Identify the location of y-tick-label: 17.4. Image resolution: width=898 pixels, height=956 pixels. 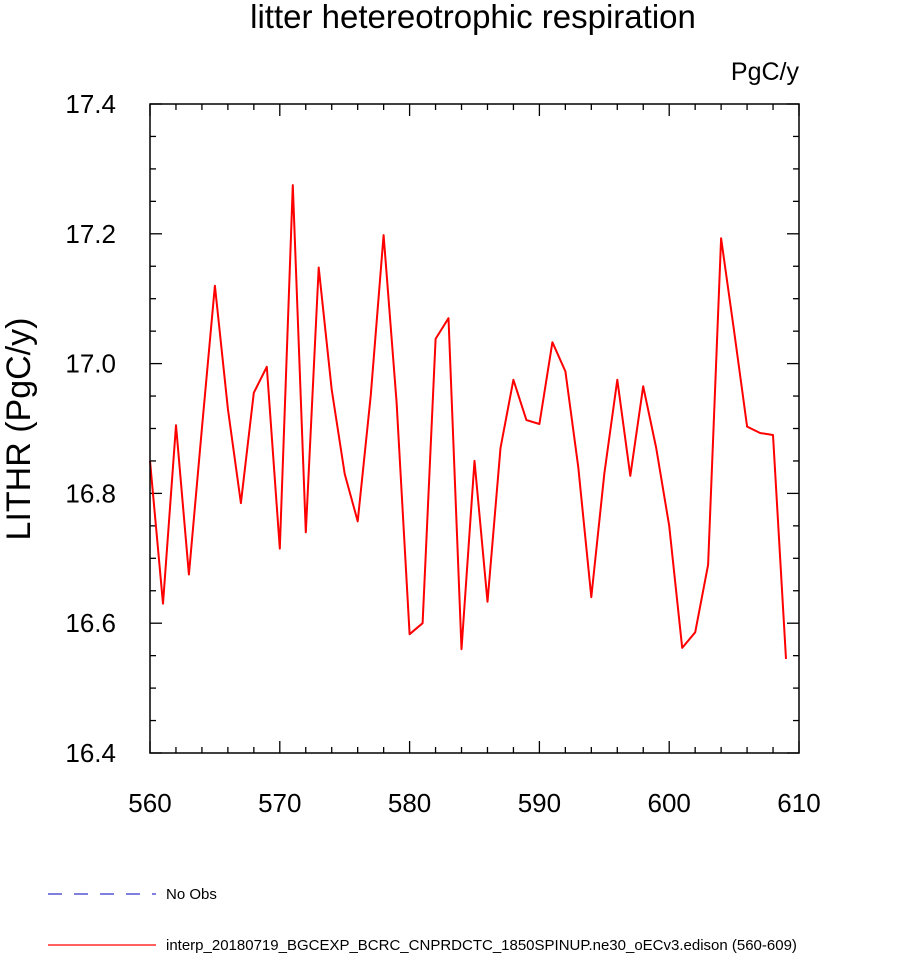
(90, 104).